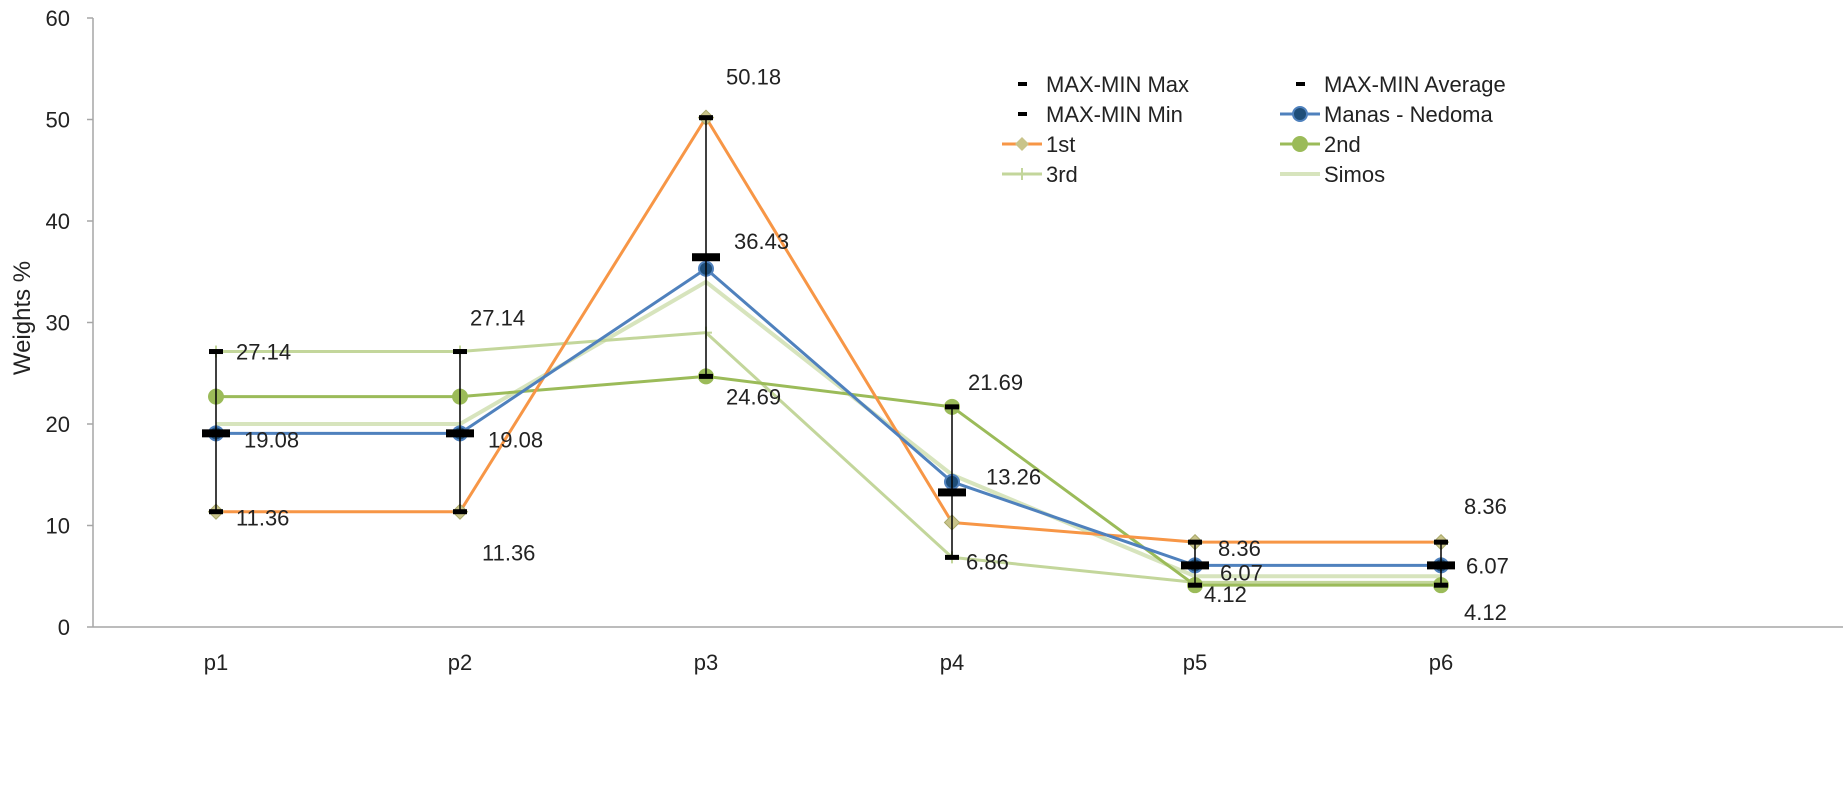  What do you see at coordinates (1354, 174) in the screenshot?
I see `legend-label: Simos` at bounding box center [1354, 174].